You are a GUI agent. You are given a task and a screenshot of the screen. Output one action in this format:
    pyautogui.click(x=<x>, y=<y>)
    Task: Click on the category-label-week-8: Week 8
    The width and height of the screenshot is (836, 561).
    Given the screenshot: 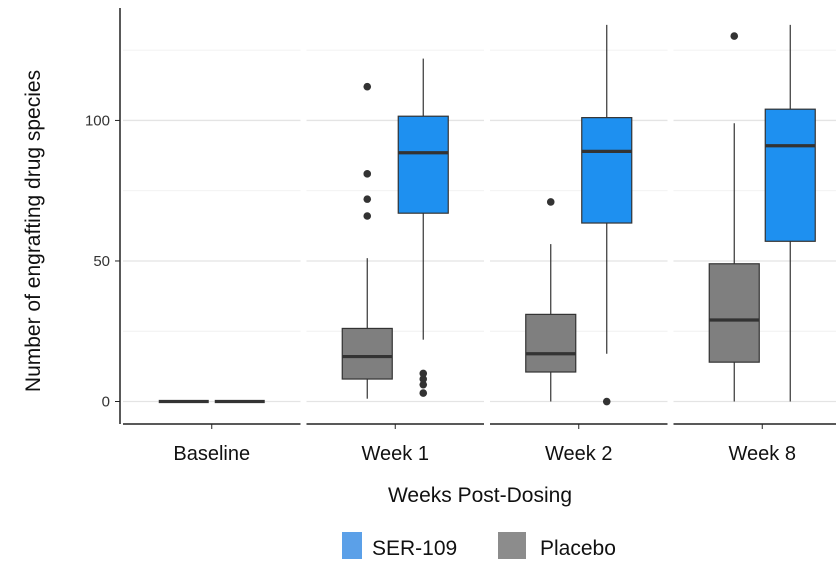 What is the action you would take?
    pyautogui.click(x=762, y=454)
    